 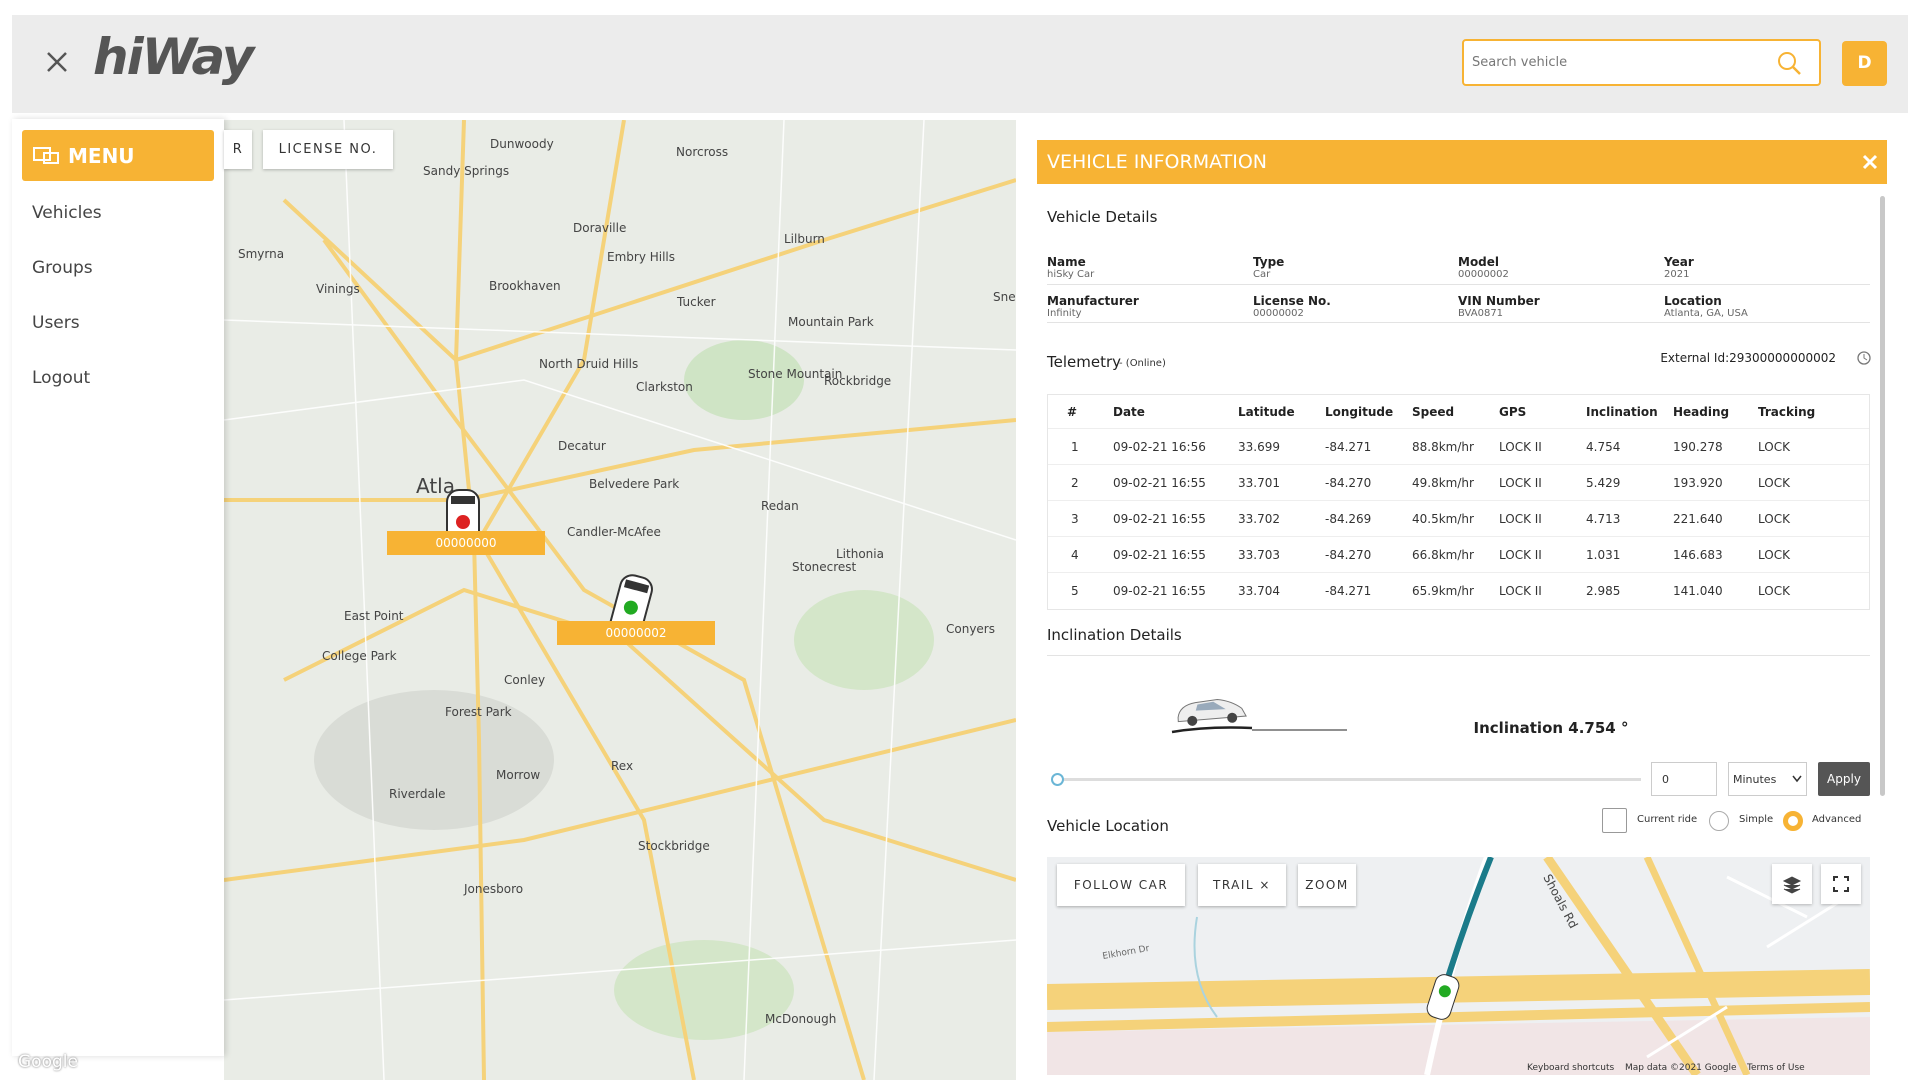 I want to click on vehicle-label: 00000002, so click(x=635, y=633).